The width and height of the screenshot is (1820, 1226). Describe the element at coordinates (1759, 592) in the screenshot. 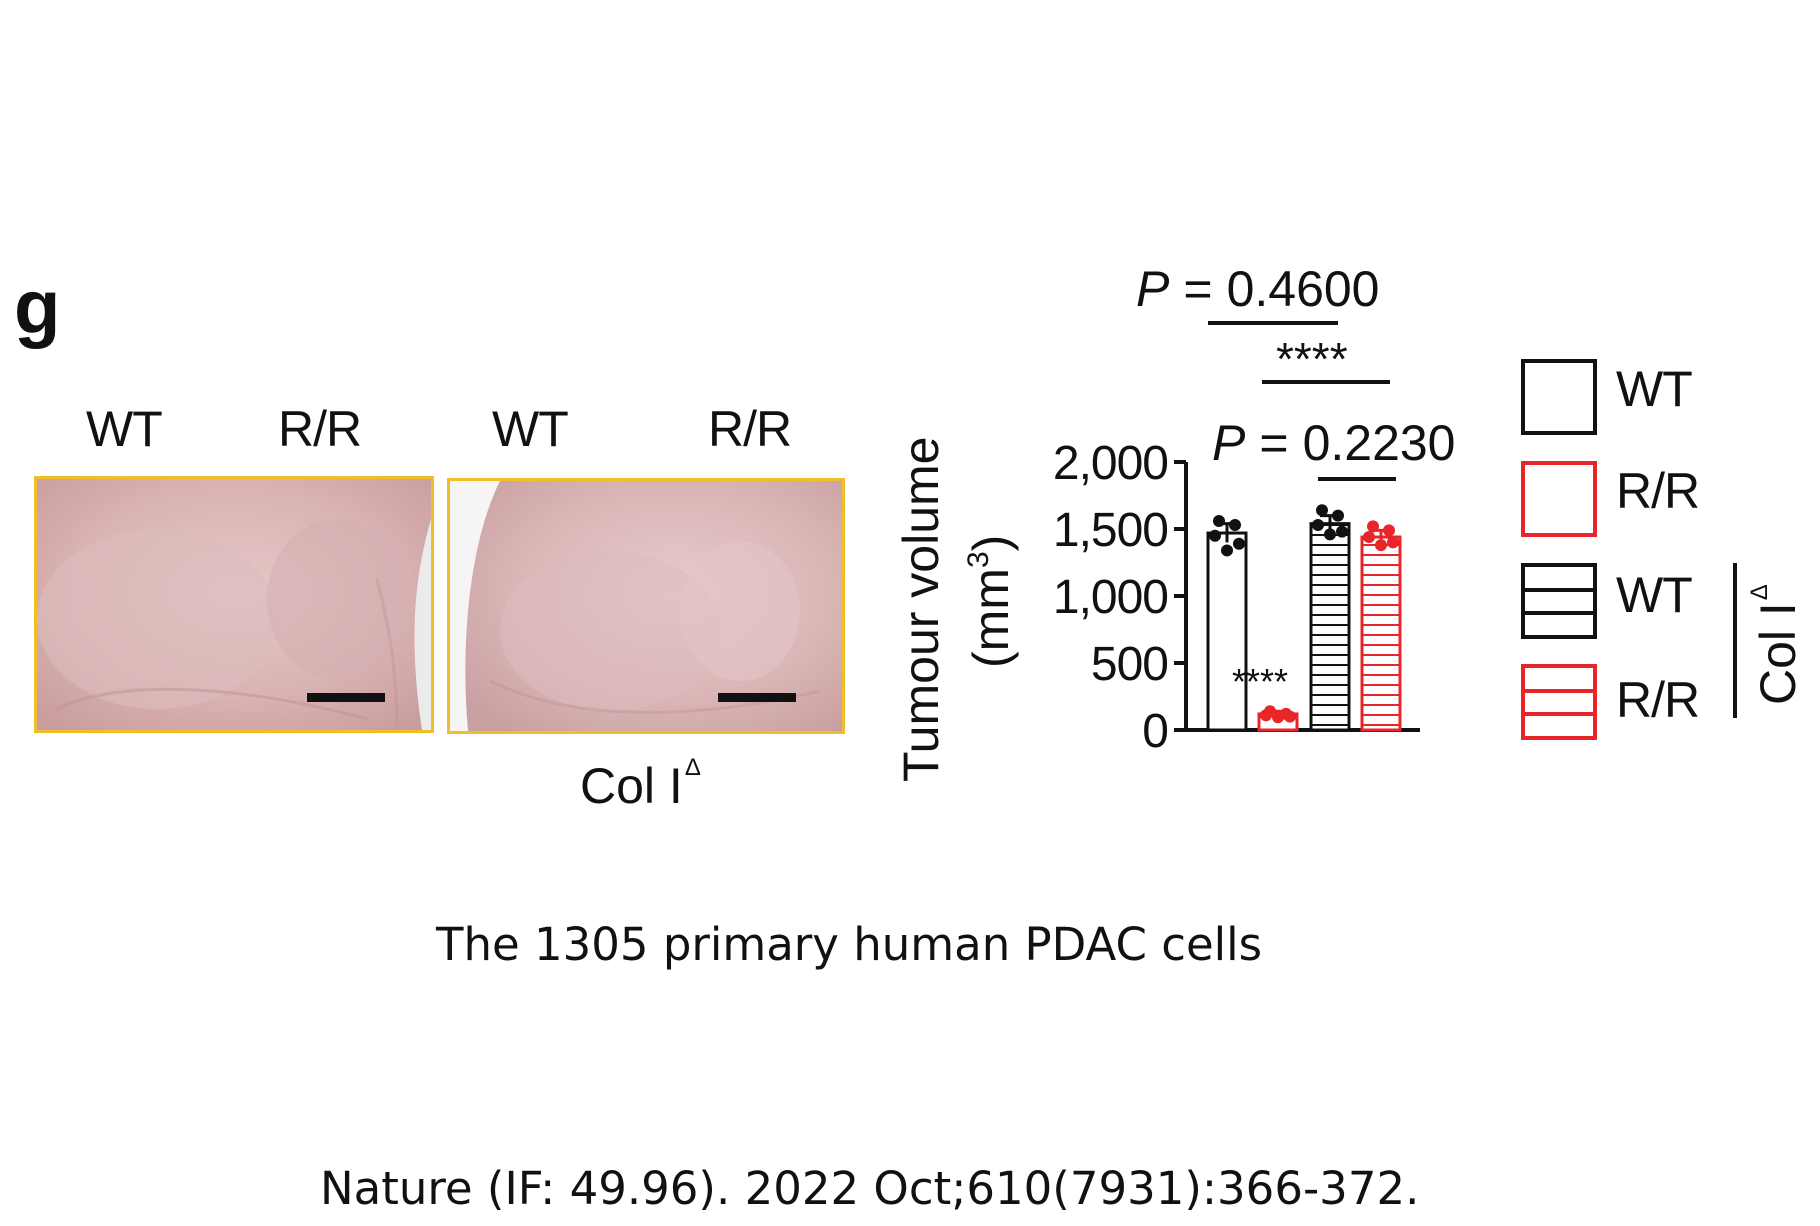

I see `legend-group-superscript: Δ` at that location.